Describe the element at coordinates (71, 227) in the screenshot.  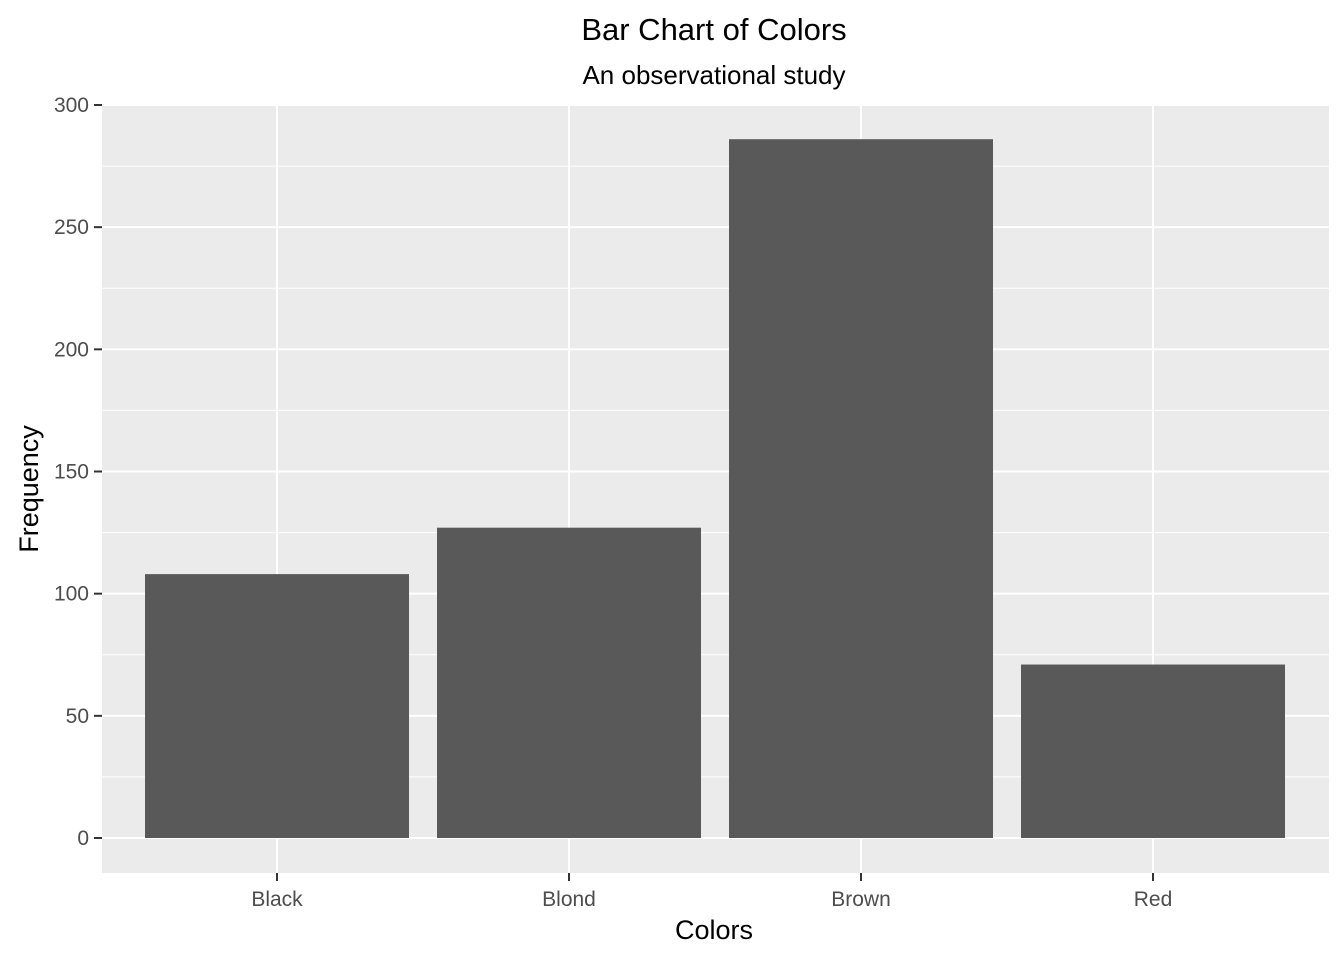
I see `y-tick-label: 250` at that location.